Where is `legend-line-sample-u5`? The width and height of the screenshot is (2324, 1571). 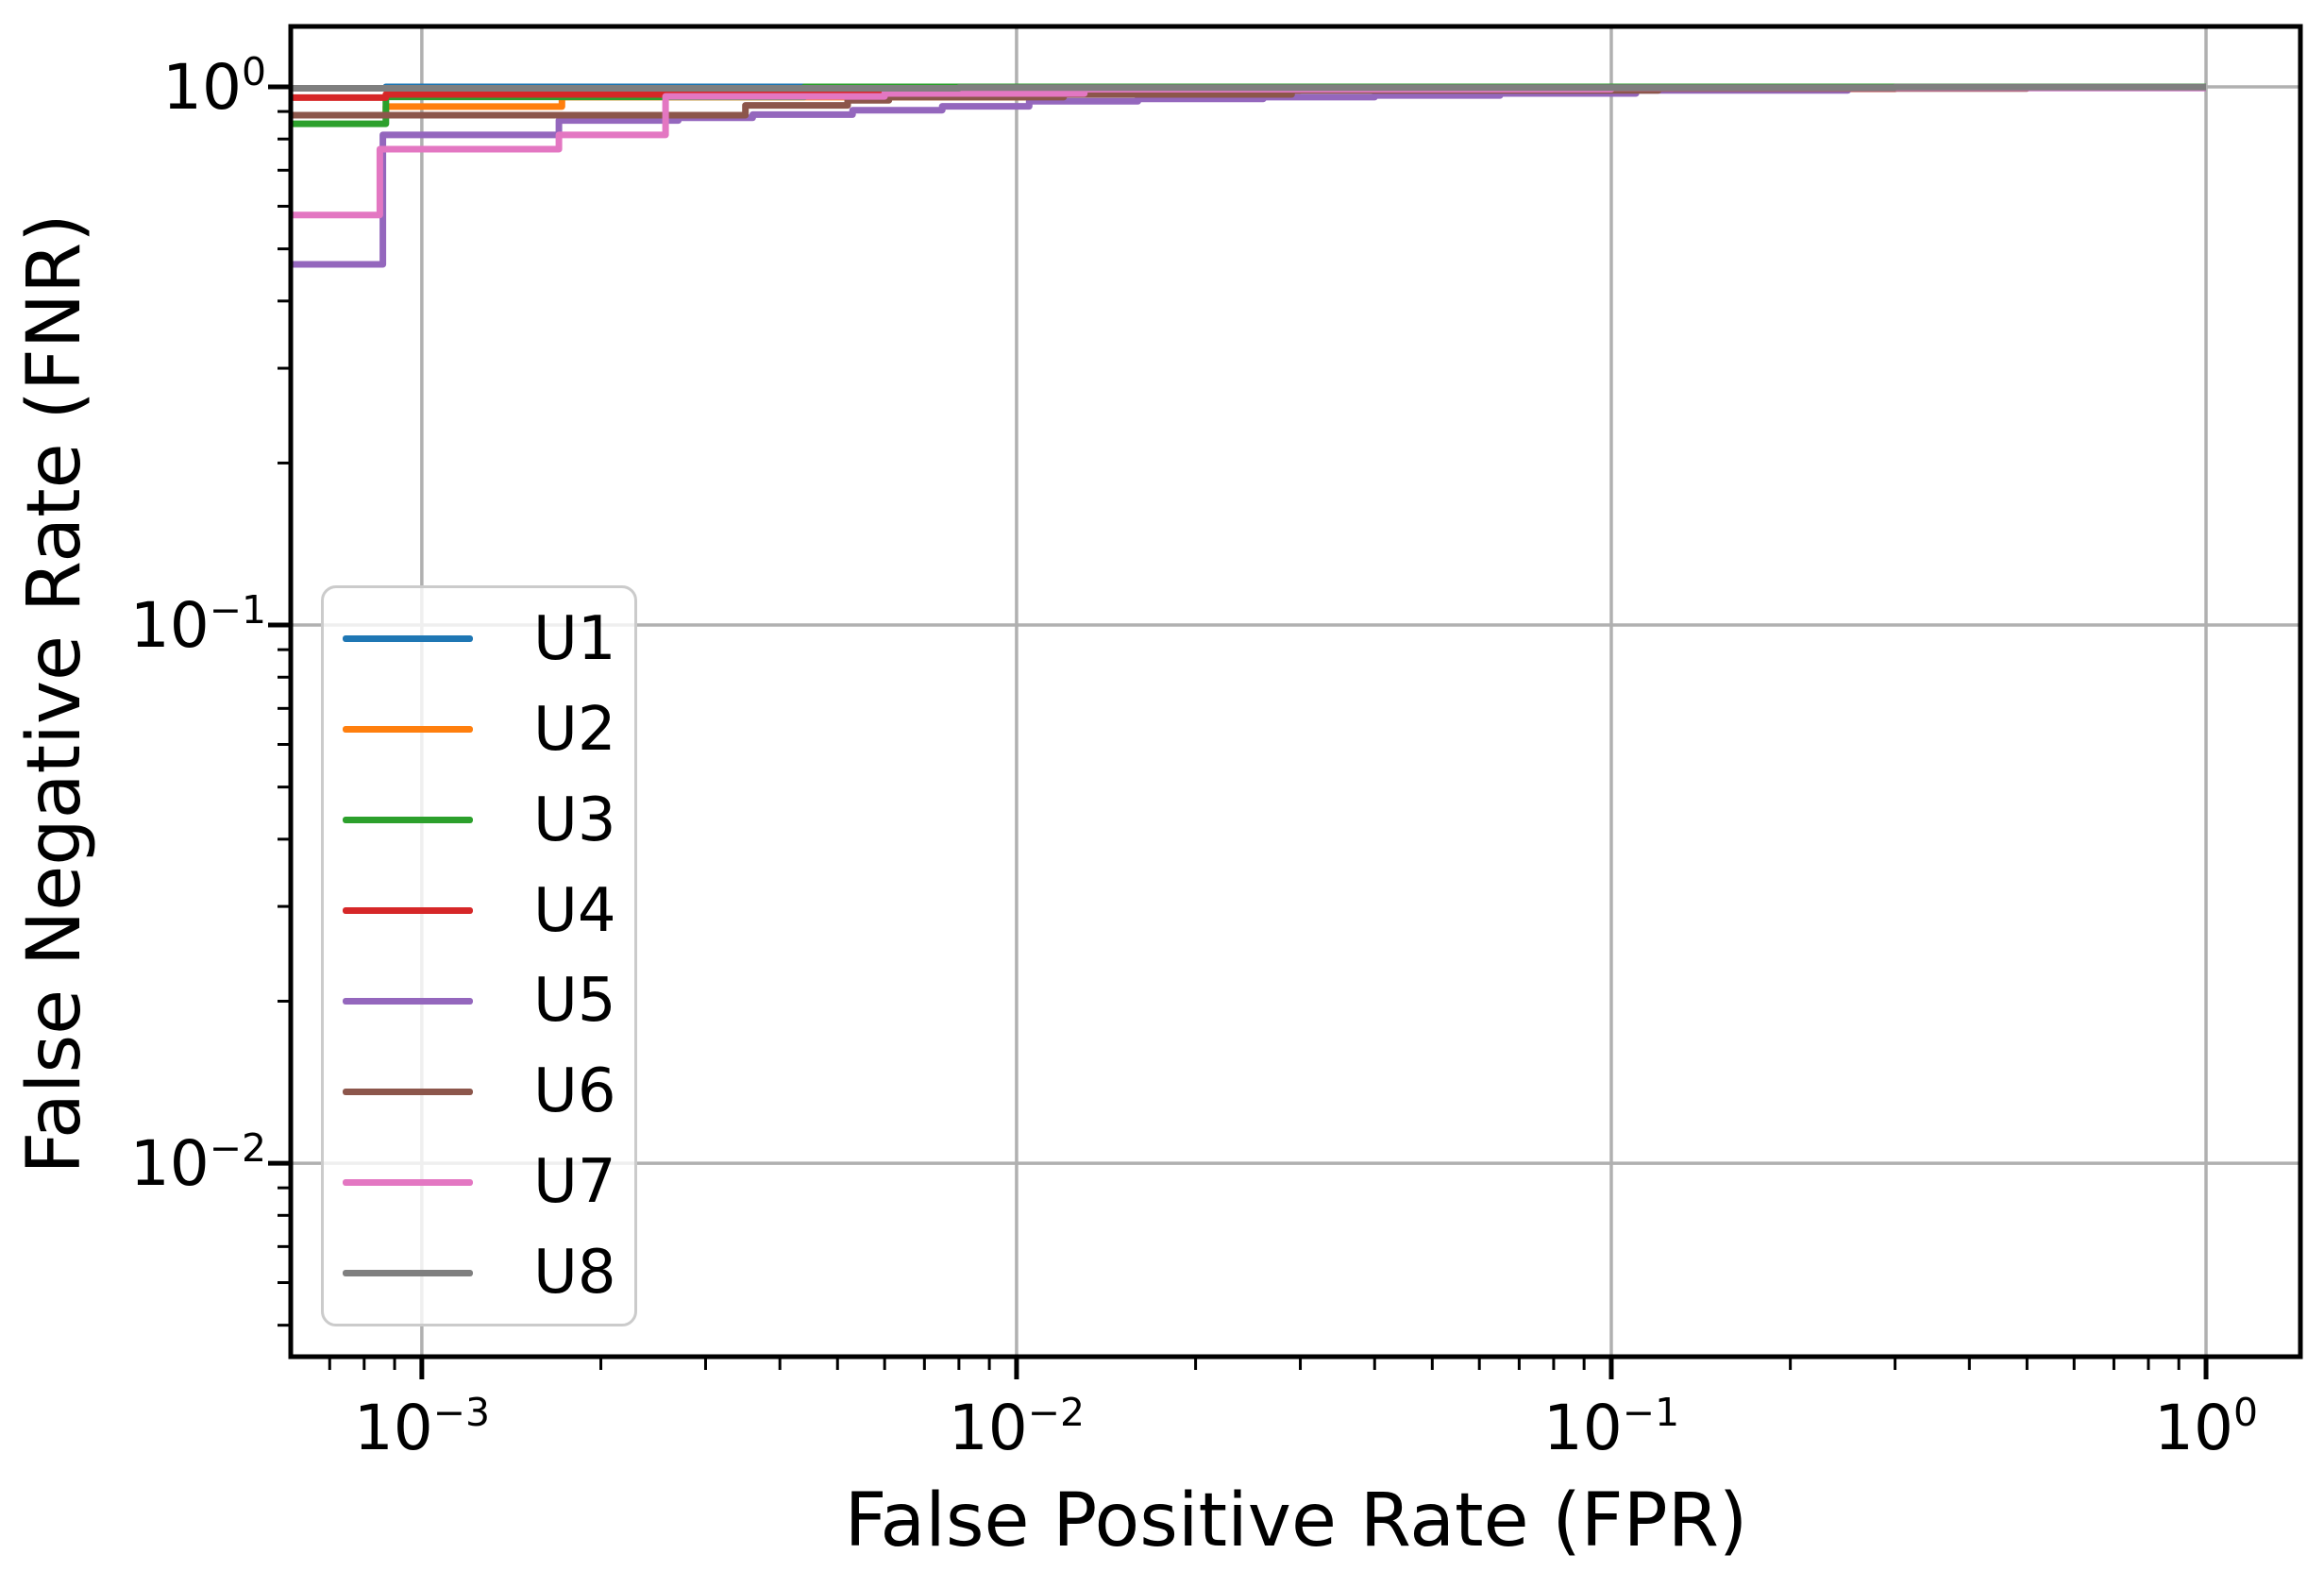
legend-line-sample-u5 is located at coordinates (408, 1001).